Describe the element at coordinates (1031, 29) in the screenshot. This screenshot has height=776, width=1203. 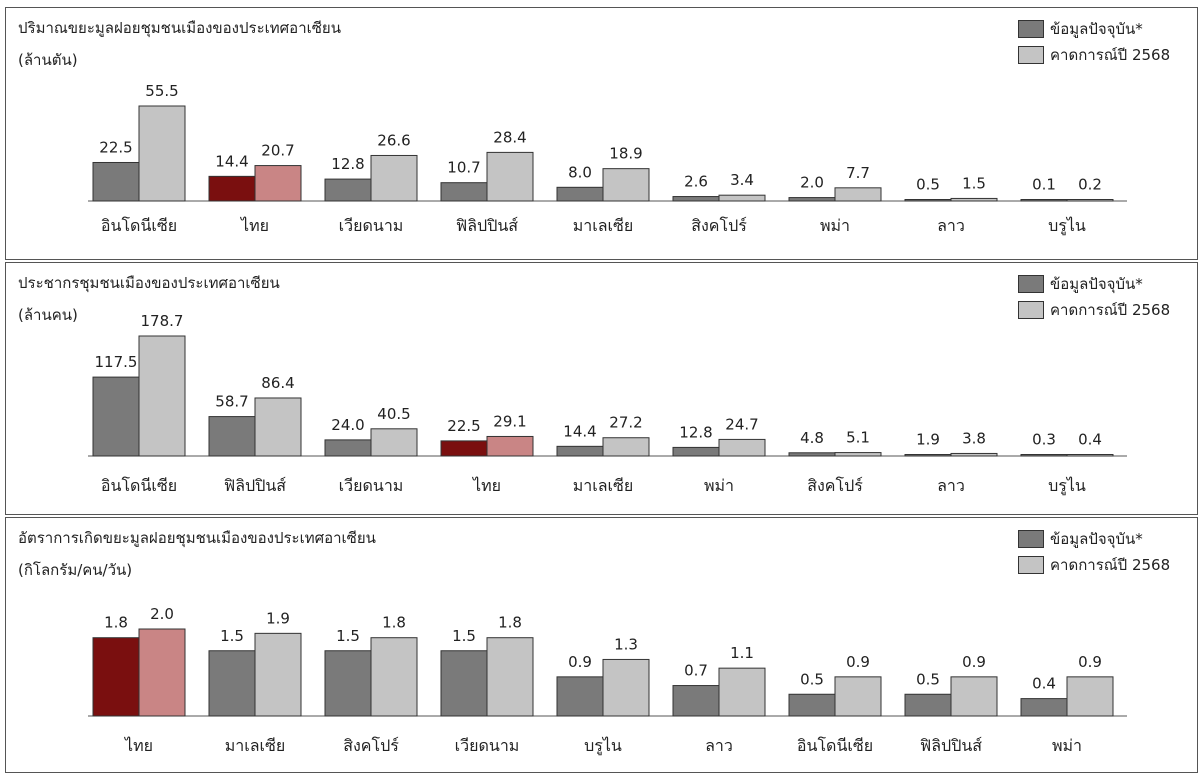
I see `legend-swatch-current` at that location.